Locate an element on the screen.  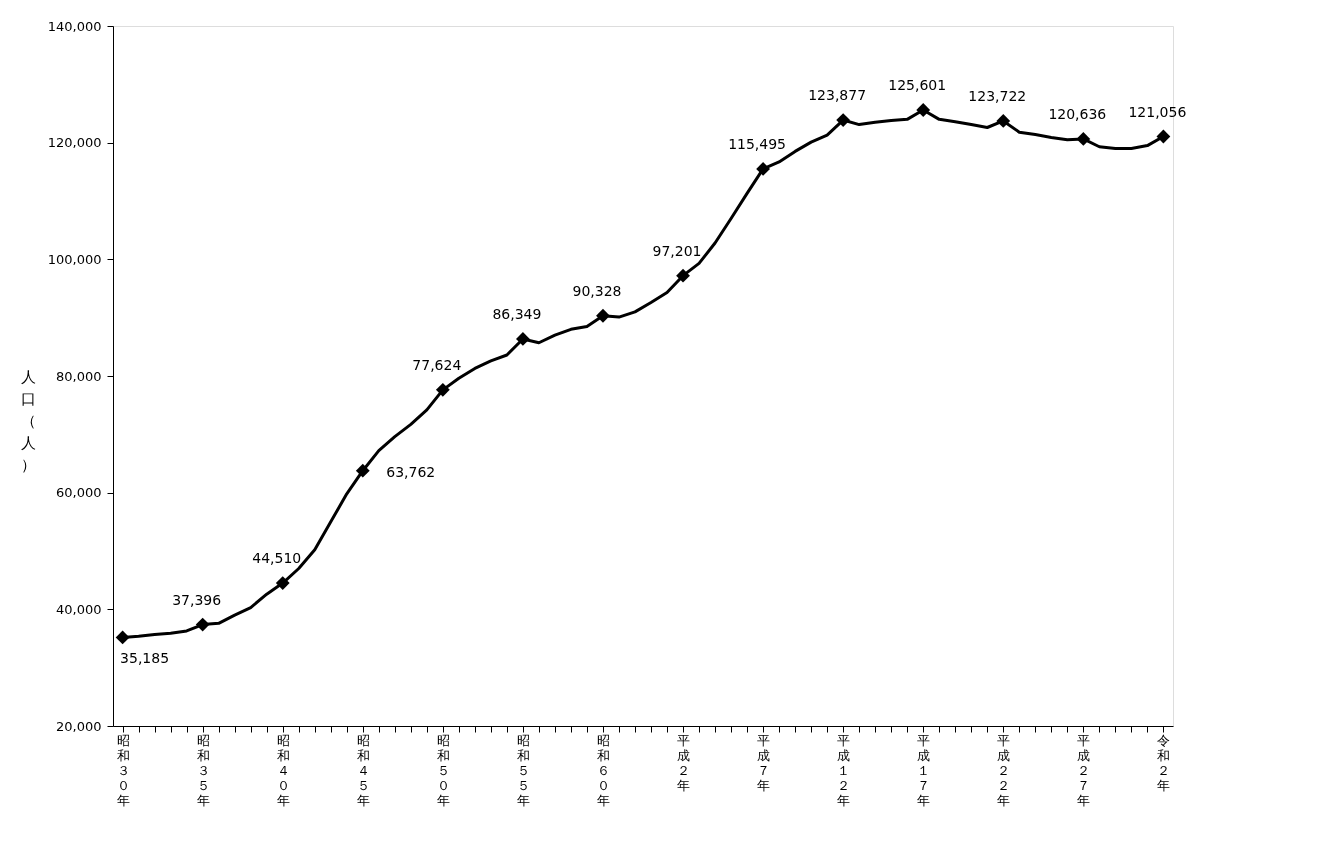
data-label: 123,877 is located at coordinates (837, 95).